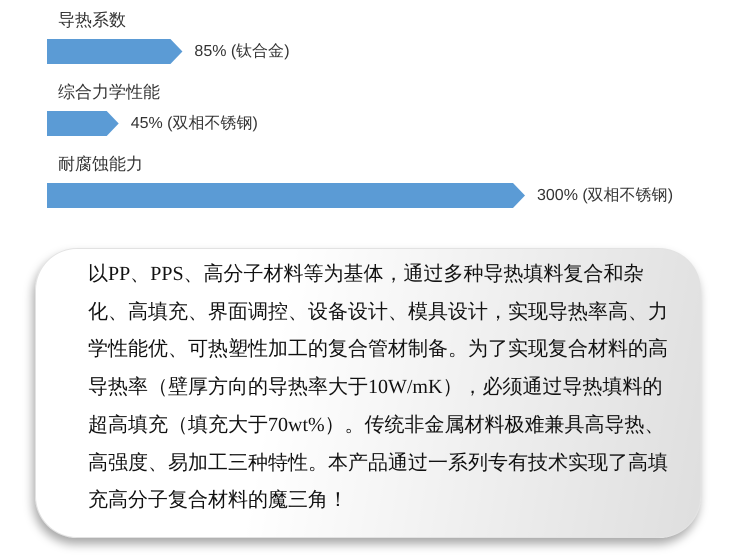 Image resolution: width=736 pixels, height=560 pixels. What do you see at coordinates (109, 92) in the screenshot?
I see `y-tick-label: 综合力学性能` at bounding box center [109, 92].